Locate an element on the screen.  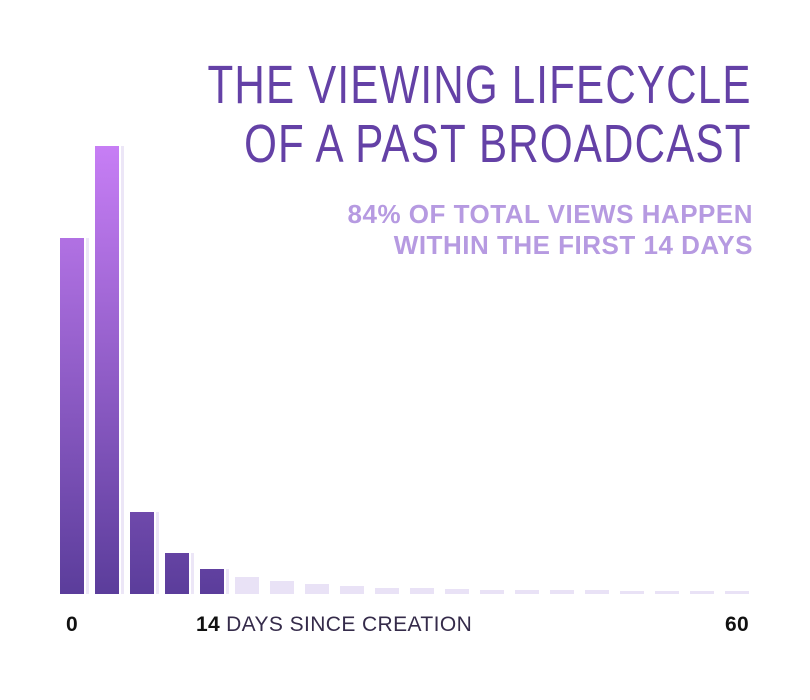
x-axis-title: DAYS SINCE CREATION is located at coordinates (346, 624).